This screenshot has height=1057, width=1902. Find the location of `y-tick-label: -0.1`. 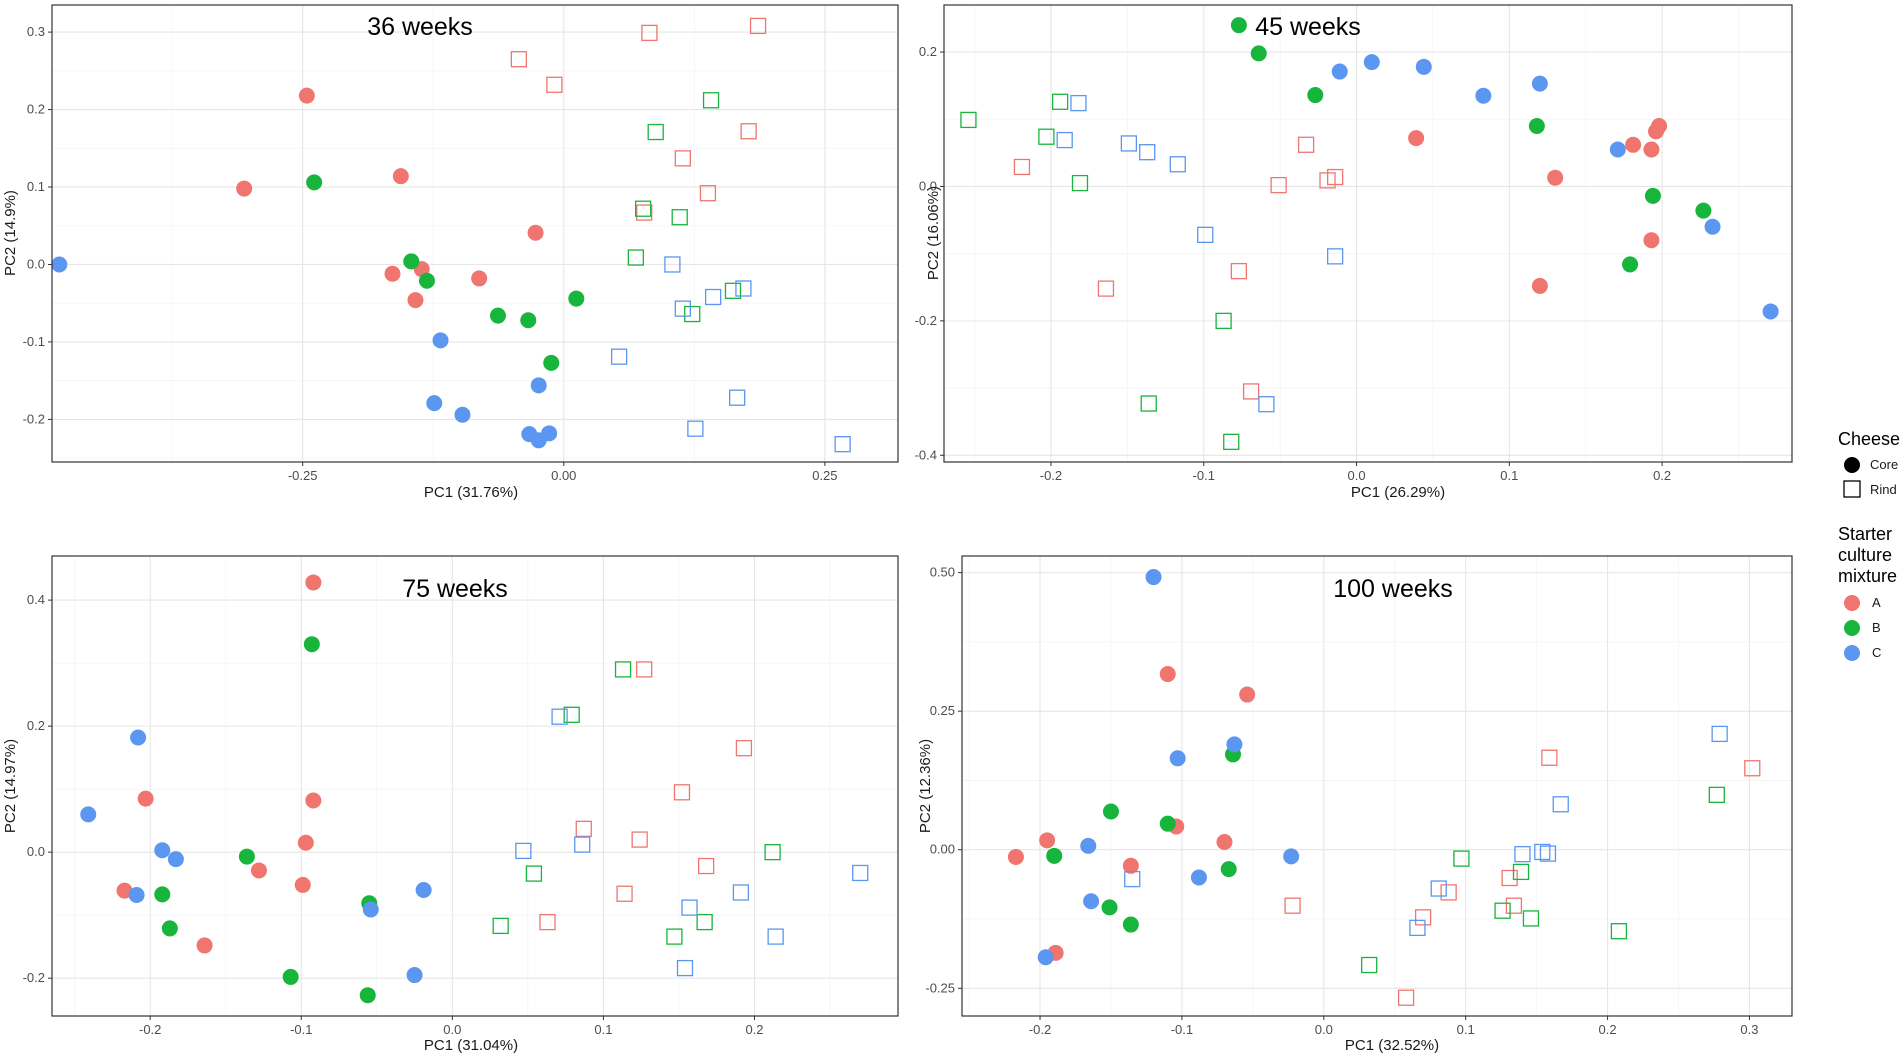

y-tick-label: -0.1 is located at coordinates (34, 341).